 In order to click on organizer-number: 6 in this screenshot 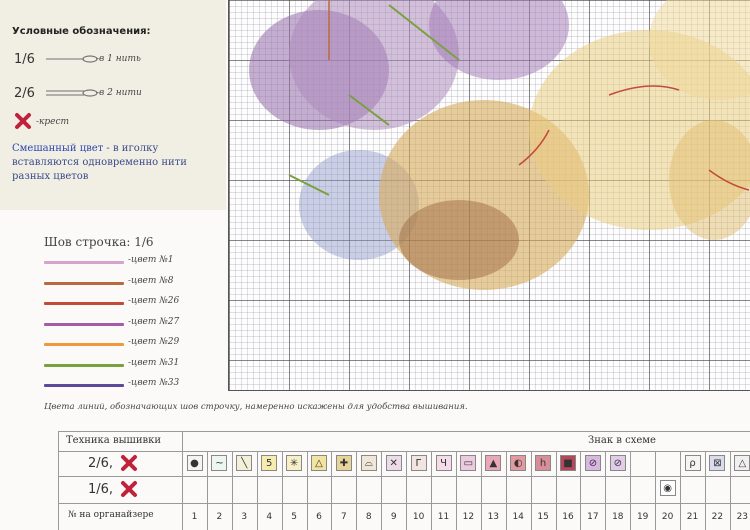, I will do `click(319, 517)`.